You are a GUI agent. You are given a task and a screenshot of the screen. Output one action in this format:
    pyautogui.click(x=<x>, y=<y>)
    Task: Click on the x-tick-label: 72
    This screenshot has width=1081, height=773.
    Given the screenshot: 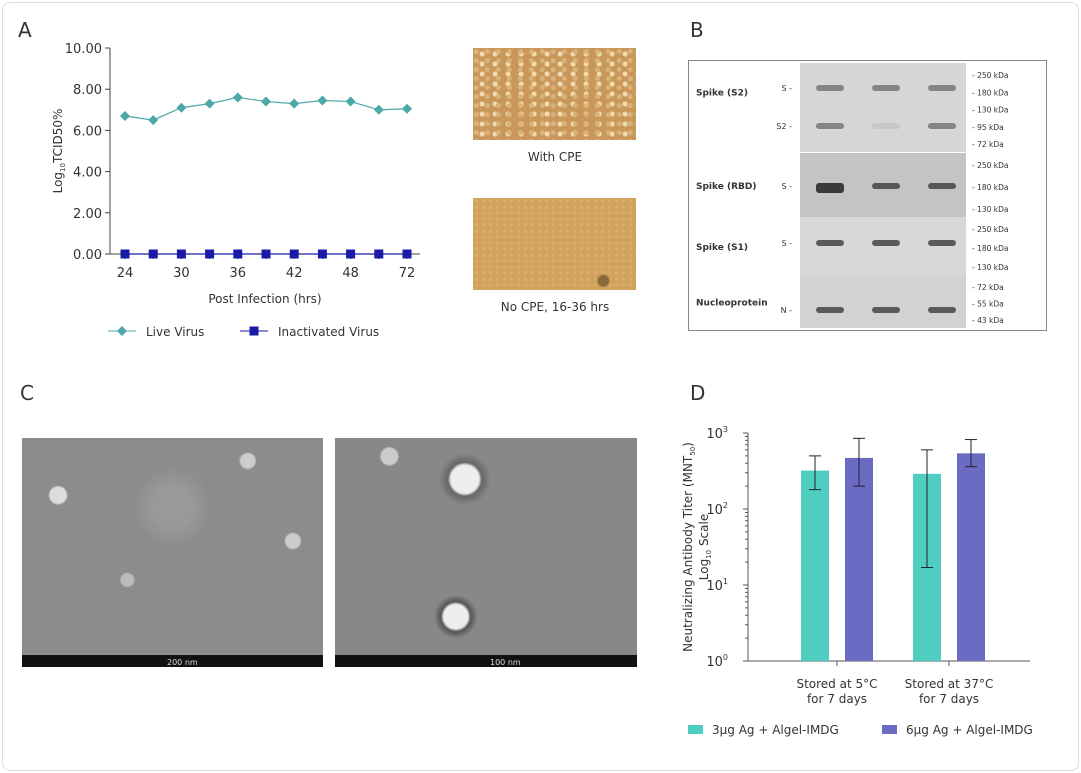 What is the action you would take?
    pyautogui.click(x=407, y=273)
    